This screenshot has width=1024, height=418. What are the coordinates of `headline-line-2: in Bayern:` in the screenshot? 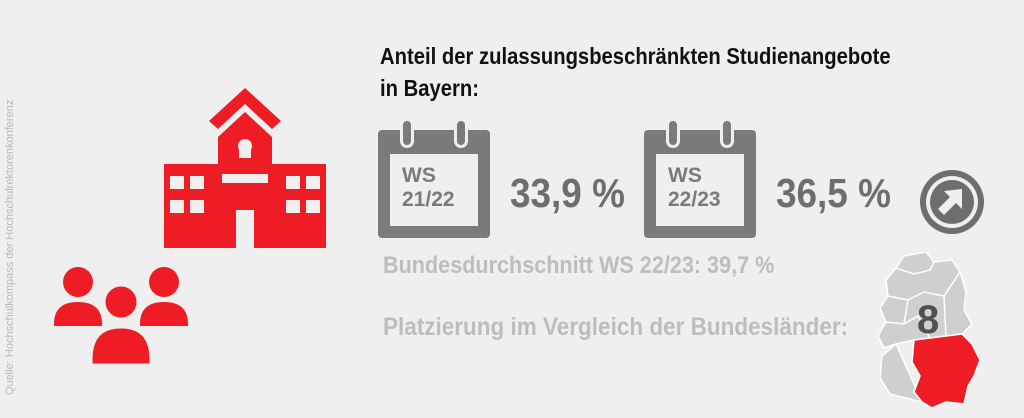 It's located at (429, 88).